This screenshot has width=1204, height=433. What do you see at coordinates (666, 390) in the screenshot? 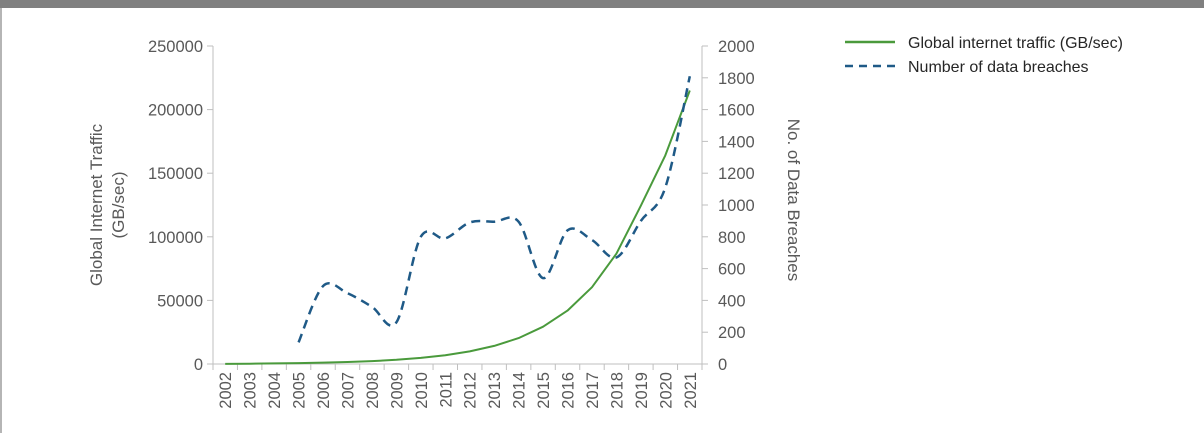
I see `x-tick-label: 2020` at bounding box center [666, 390].